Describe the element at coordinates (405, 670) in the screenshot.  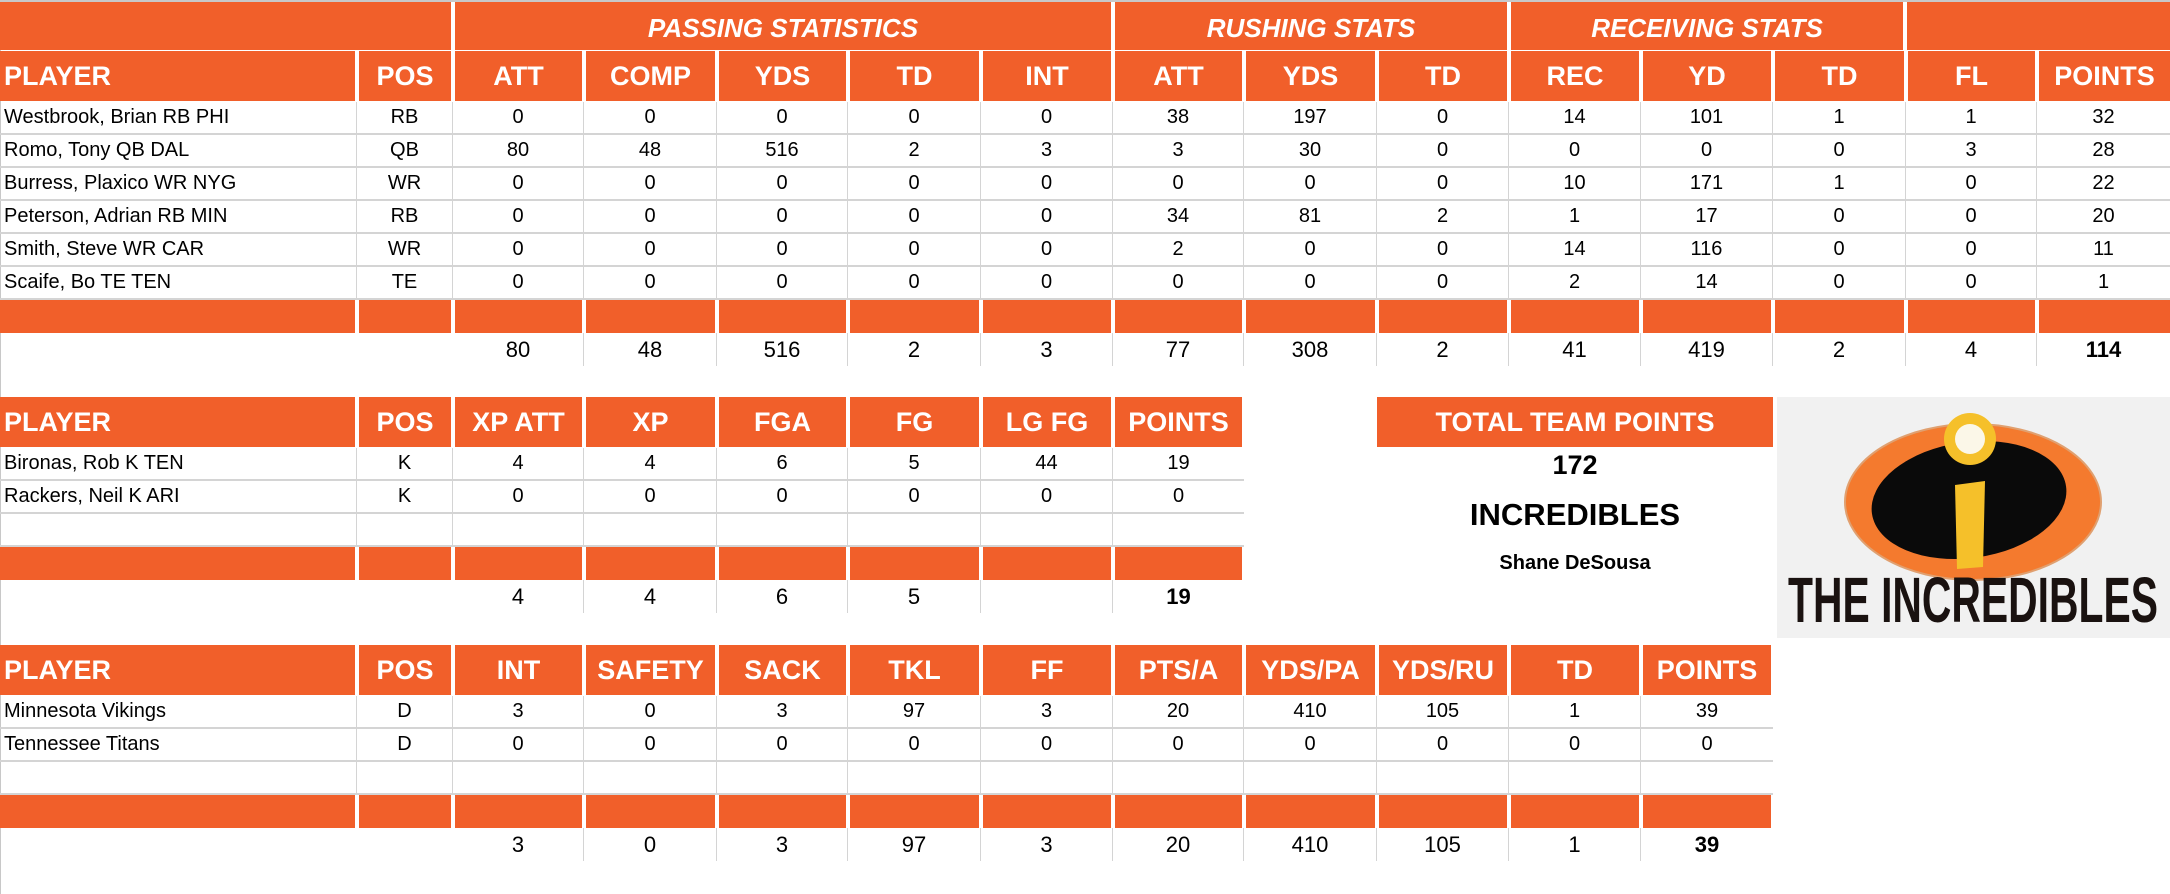
I see `defense-col-header-pos: POS` at that location.